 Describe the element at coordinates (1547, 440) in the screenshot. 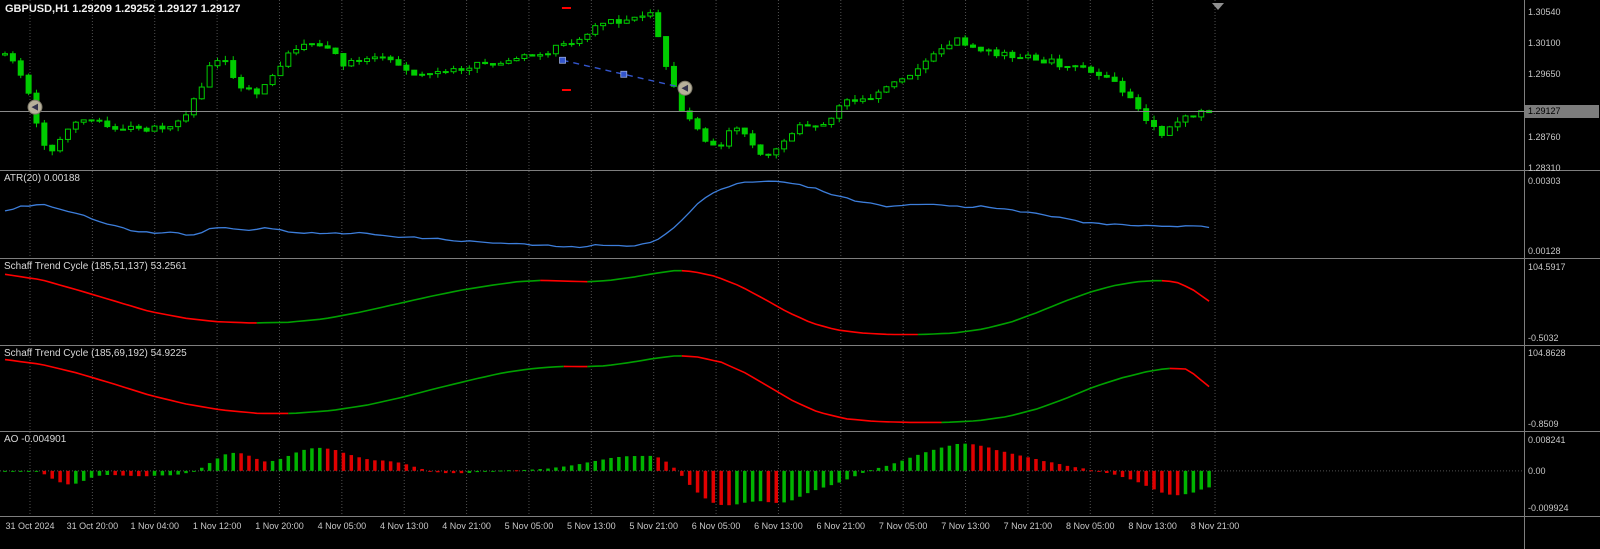

I see `ao-scale-tick: 0.008241` at that location.